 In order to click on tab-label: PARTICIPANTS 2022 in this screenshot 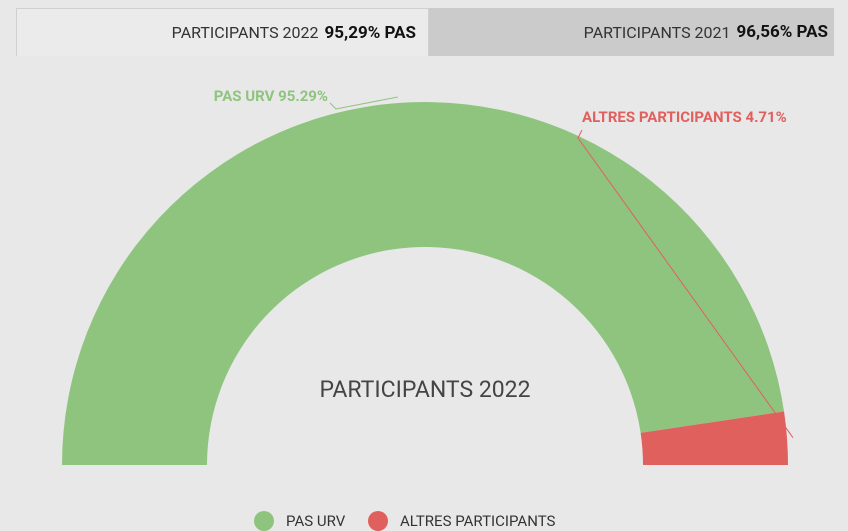, I will do `click(245, 32)`.